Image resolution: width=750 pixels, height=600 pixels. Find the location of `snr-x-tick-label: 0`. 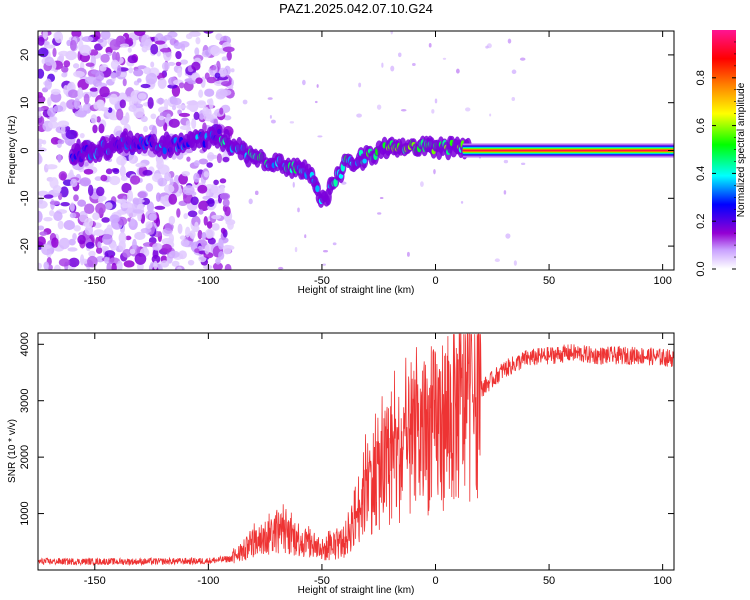

snr-x-tick-label: 0 is located at coordinates (435, 581).